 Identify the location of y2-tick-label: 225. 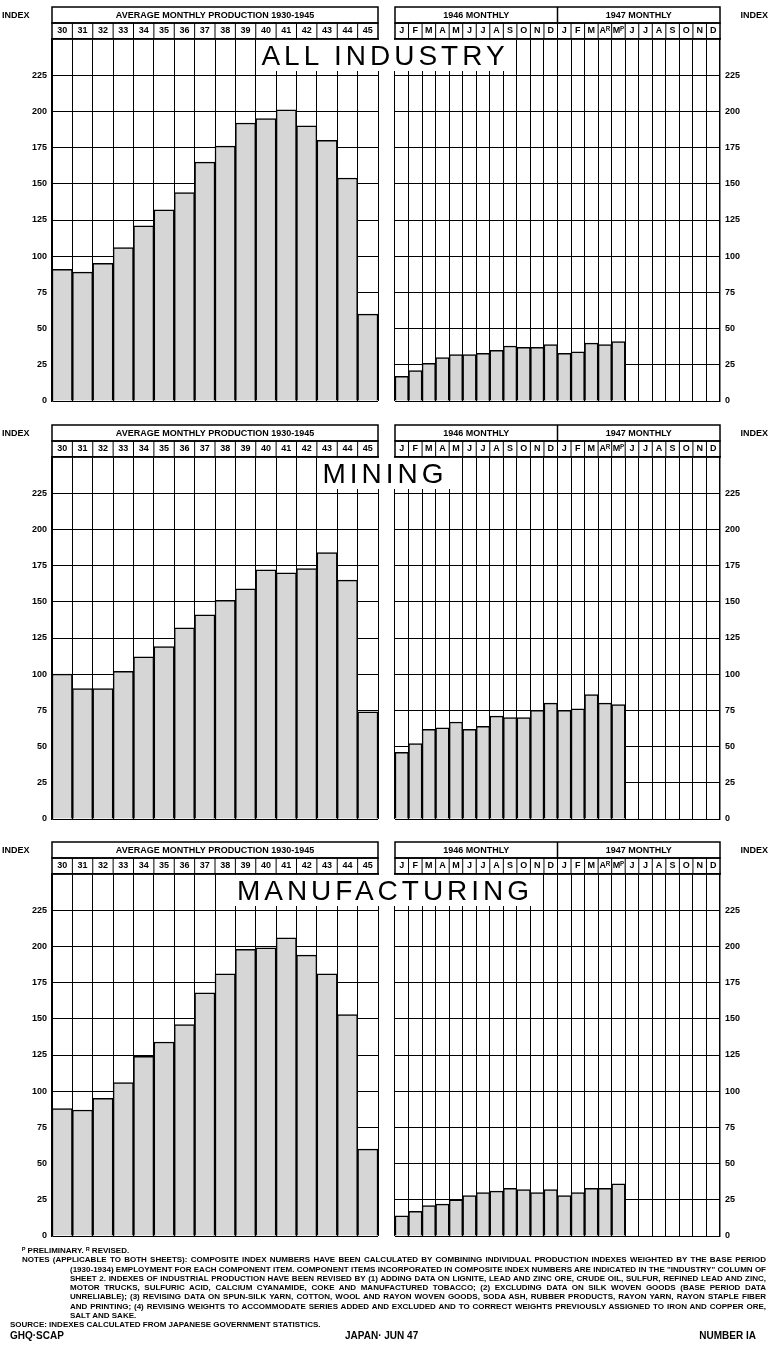
(733, 492).